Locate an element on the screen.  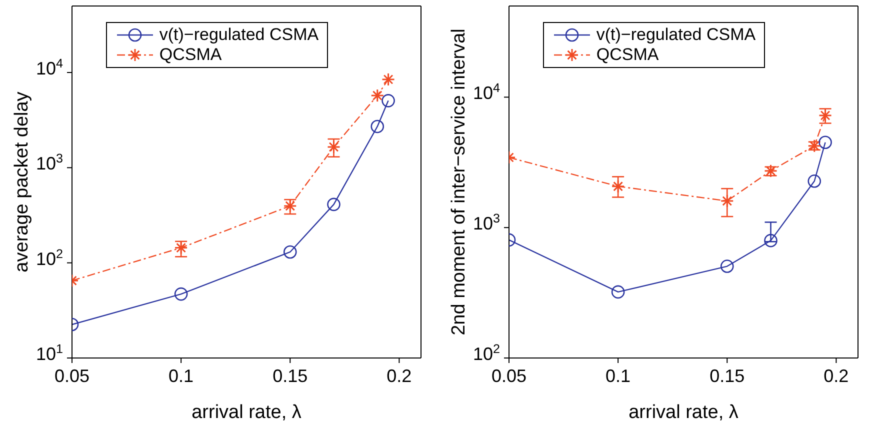
y-axis-title: average packet delay is located at coordinates (22, 181).